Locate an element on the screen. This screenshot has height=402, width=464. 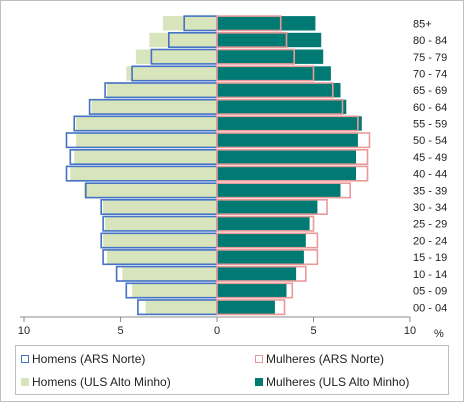
bar-homens-uls-alto-minho--0 is located at coordinates (181, 307).